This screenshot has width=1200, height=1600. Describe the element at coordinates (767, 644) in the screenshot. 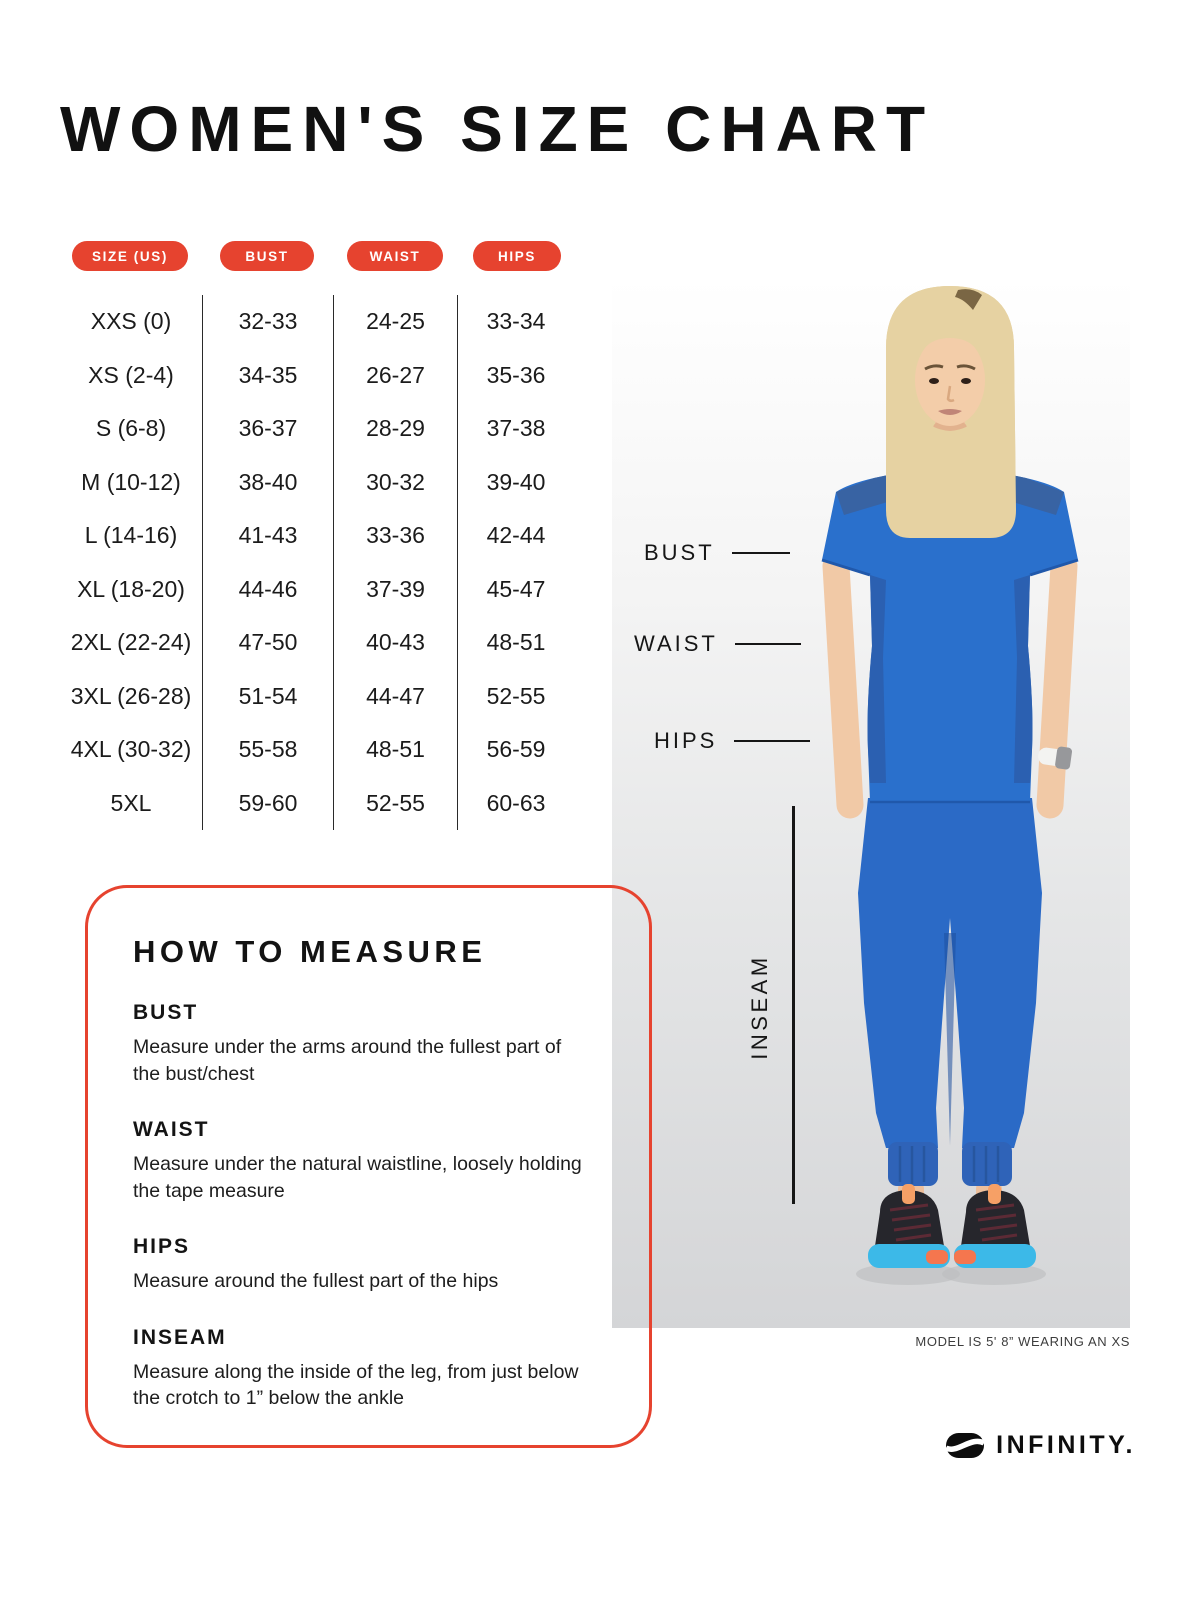

I see `waist-pointer-line` at that location.